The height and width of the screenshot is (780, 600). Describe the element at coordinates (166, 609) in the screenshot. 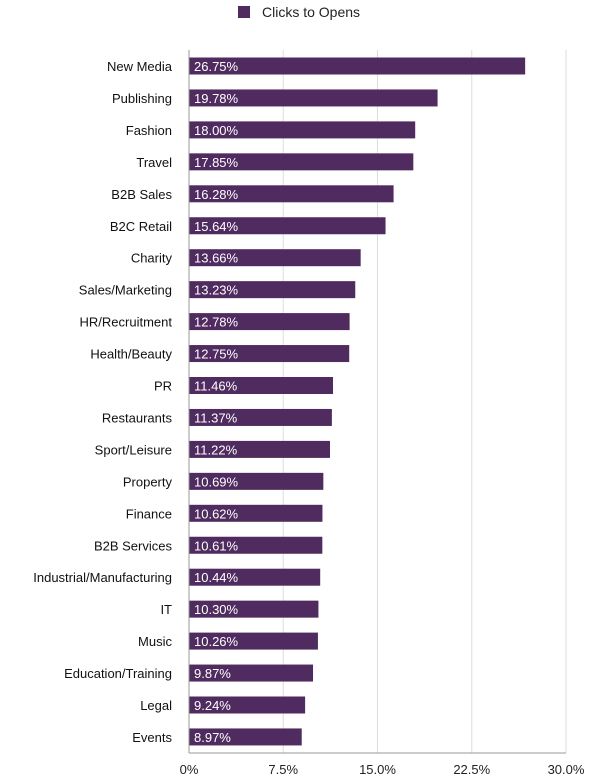

I see `category-label: IT` at that location.